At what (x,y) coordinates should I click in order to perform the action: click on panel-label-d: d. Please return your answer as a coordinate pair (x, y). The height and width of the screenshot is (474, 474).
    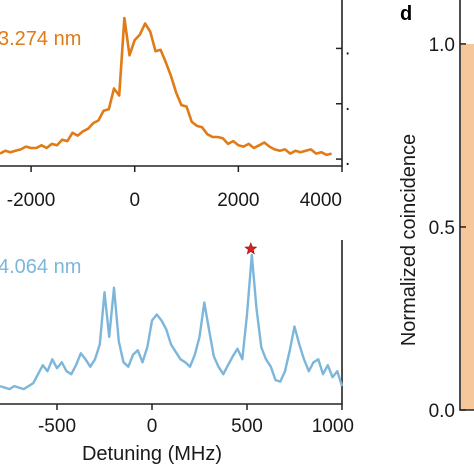
    Looking at the image, I should click on (406, 14).